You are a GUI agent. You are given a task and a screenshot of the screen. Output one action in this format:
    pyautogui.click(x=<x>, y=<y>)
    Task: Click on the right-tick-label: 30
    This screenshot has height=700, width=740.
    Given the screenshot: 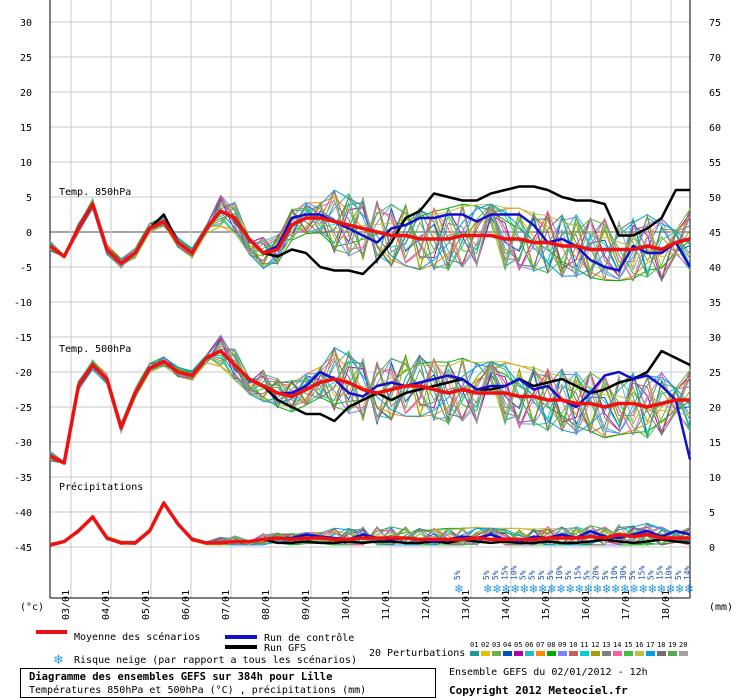 What is the action you would take?
    pyautogui.click(x=715, y=338)
    